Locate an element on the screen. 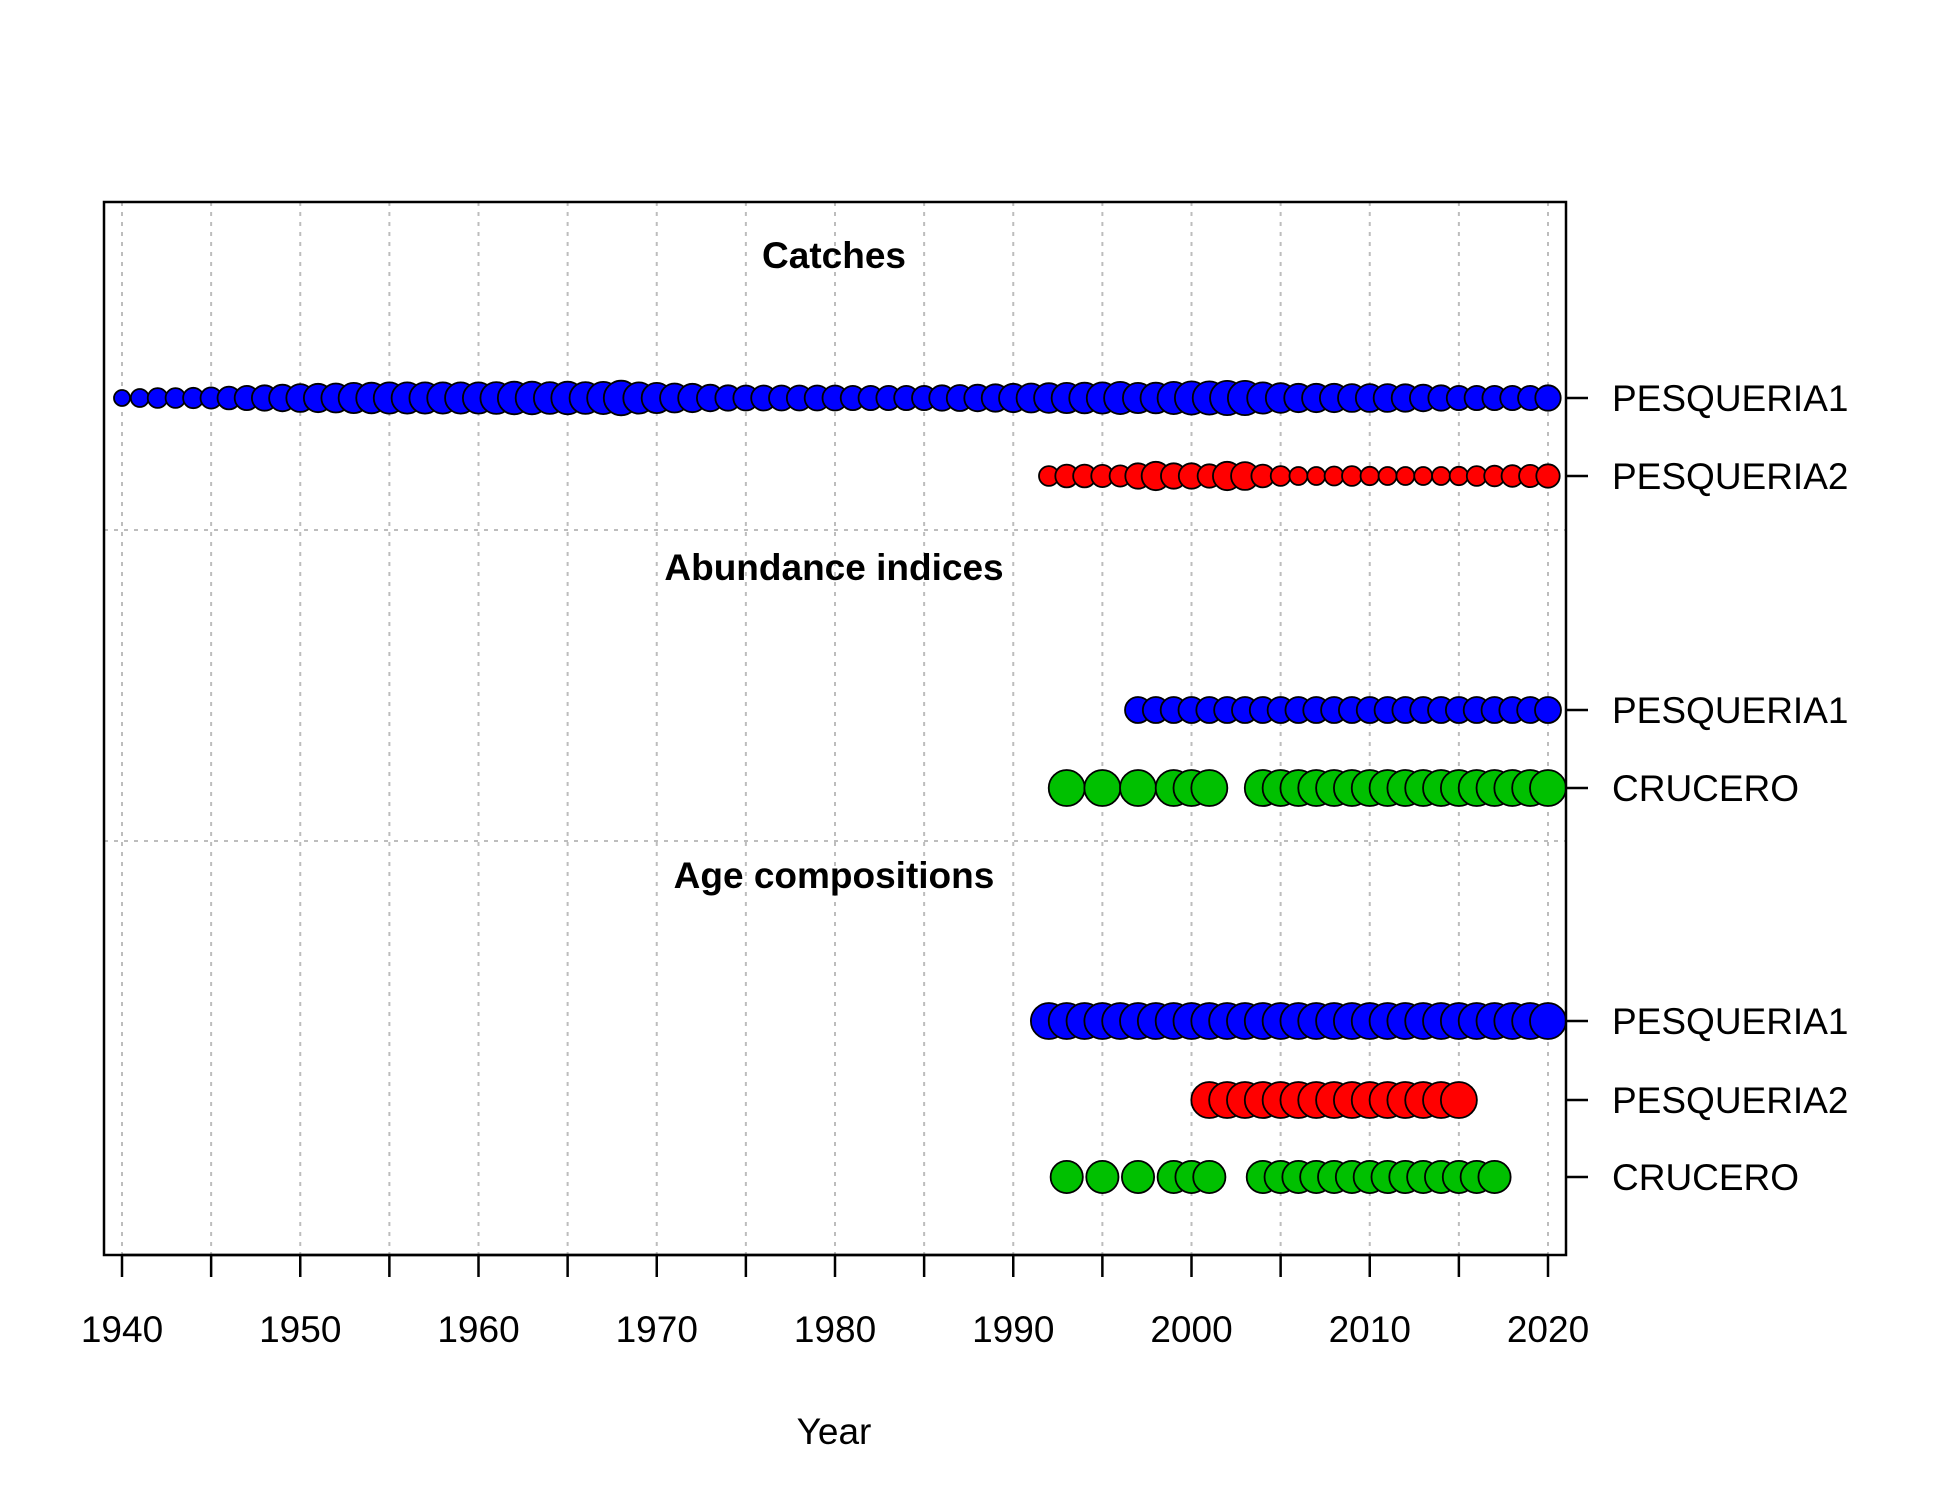 Image resolution: width=1950 pixels, height=1500 pixels. section-title: Abundance indices is located at coordinates (833, 567).